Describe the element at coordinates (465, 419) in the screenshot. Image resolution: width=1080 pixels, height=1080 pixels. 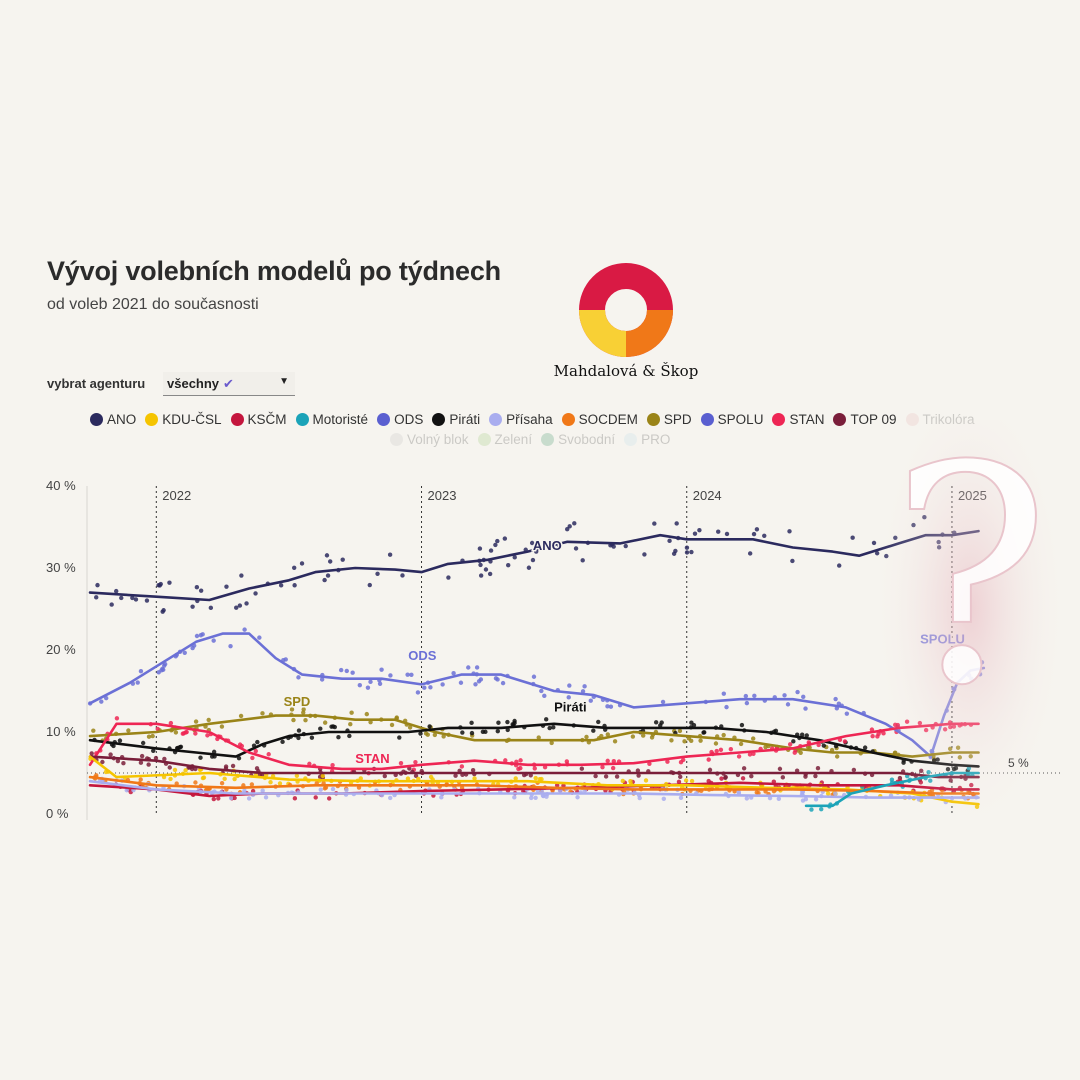
I see `legend-label: Piráti` at that location.